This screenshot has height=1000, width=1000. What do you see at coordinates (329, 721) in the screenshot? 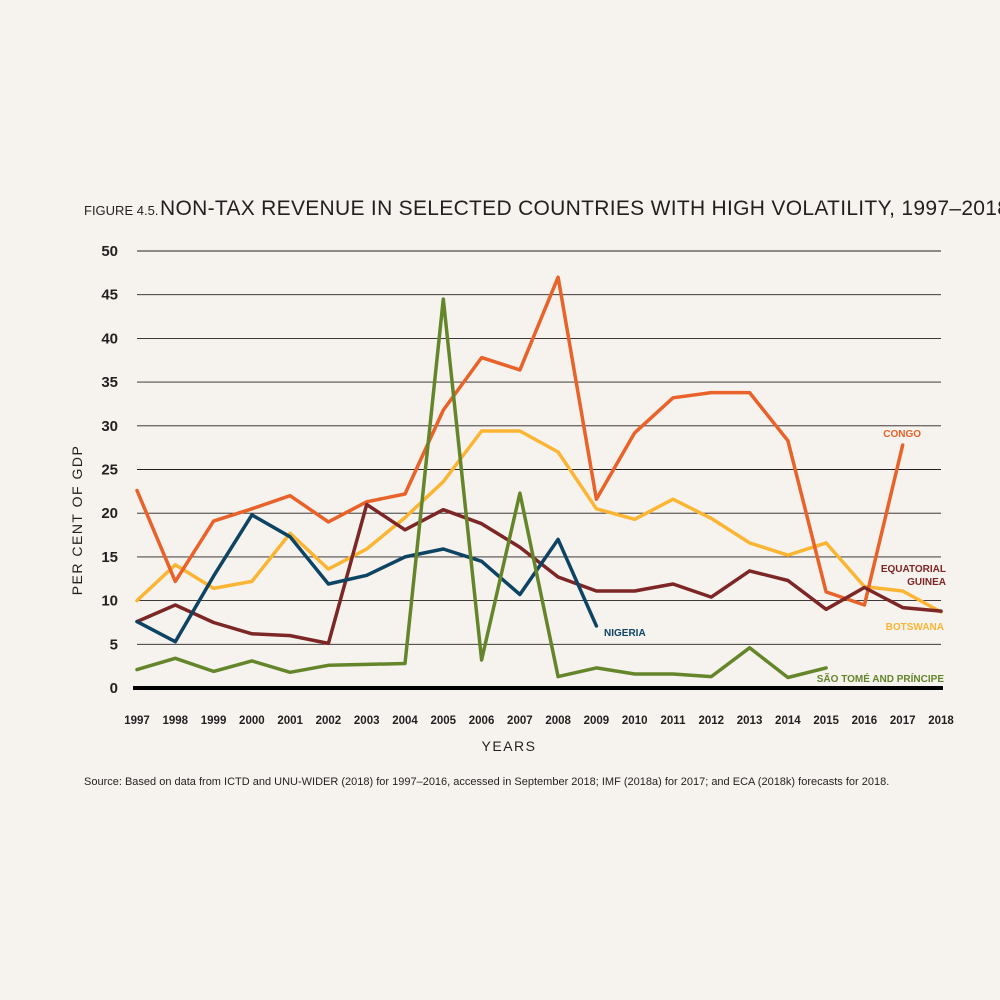
I see `x-tick-label: 2002` at bounding box center [329, 721].